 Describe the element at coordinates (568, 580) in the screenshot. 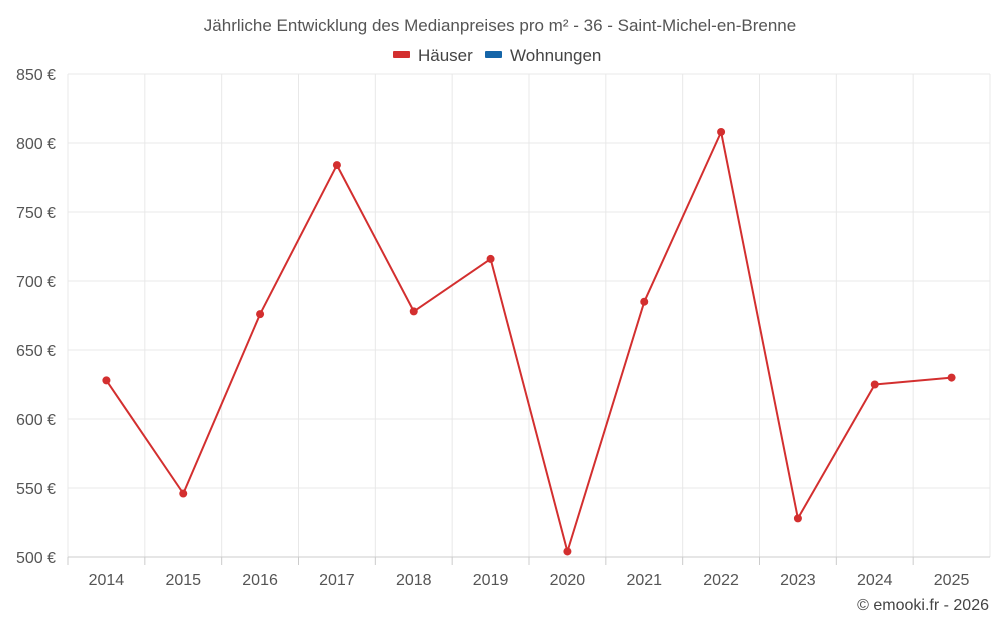

I see `x-tick-label: 2020` at that location.